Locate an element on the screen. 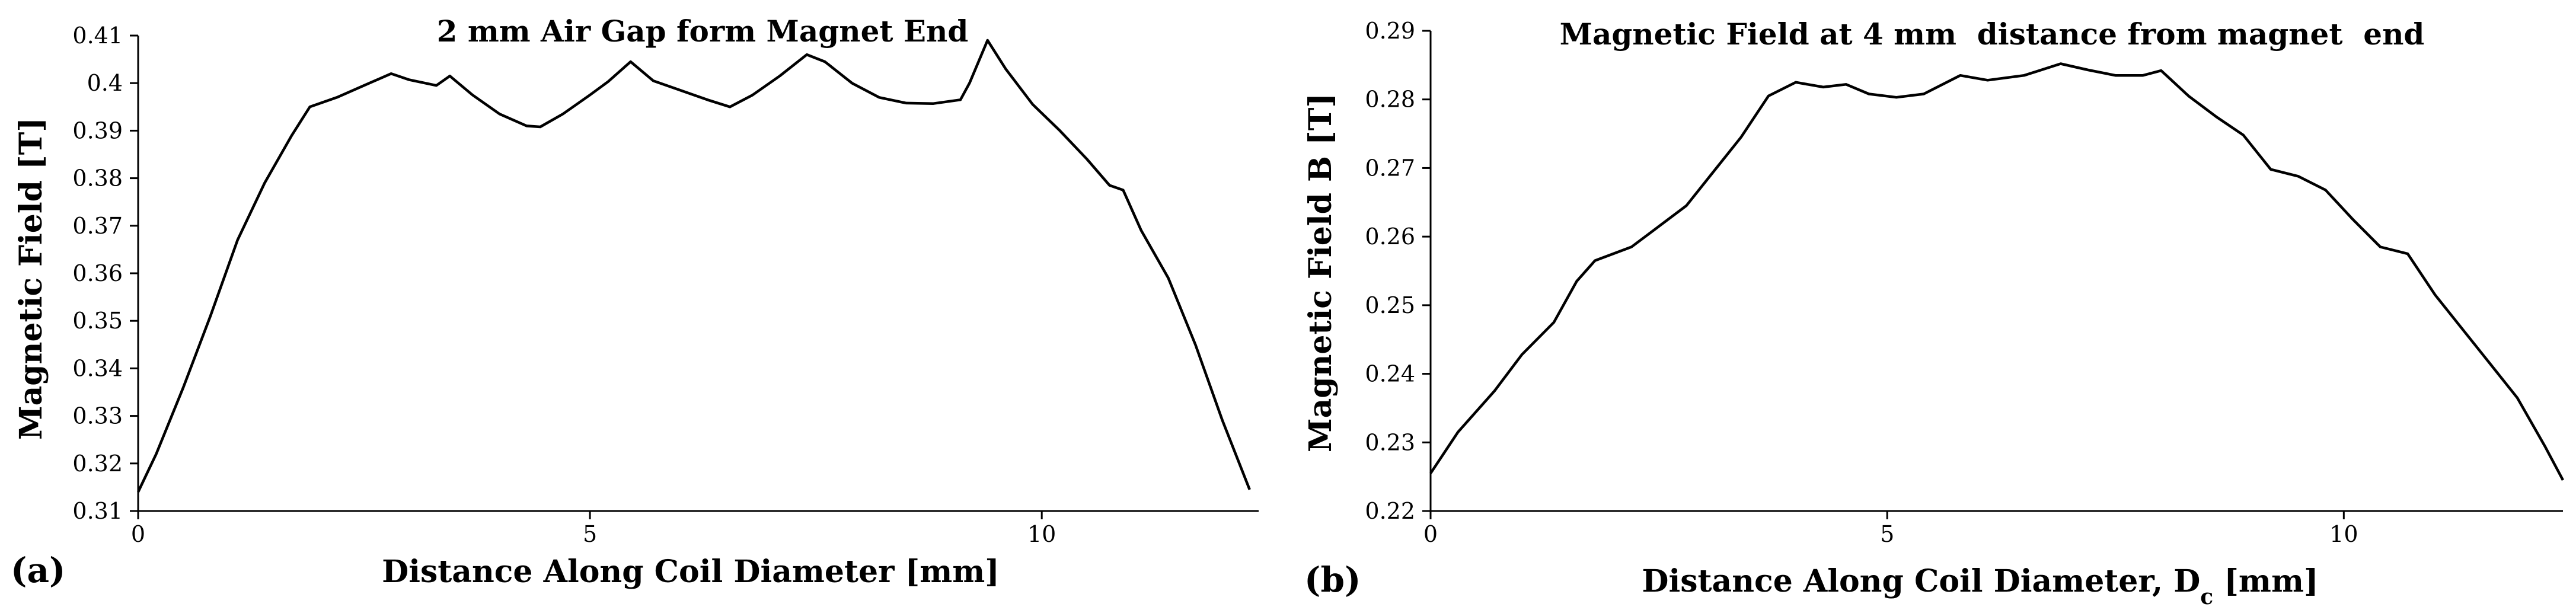 Image resolution: width=2576 pixels, height=610 pixels. y-tick-label-a: 0.33 is located at coordinates (97, 416).